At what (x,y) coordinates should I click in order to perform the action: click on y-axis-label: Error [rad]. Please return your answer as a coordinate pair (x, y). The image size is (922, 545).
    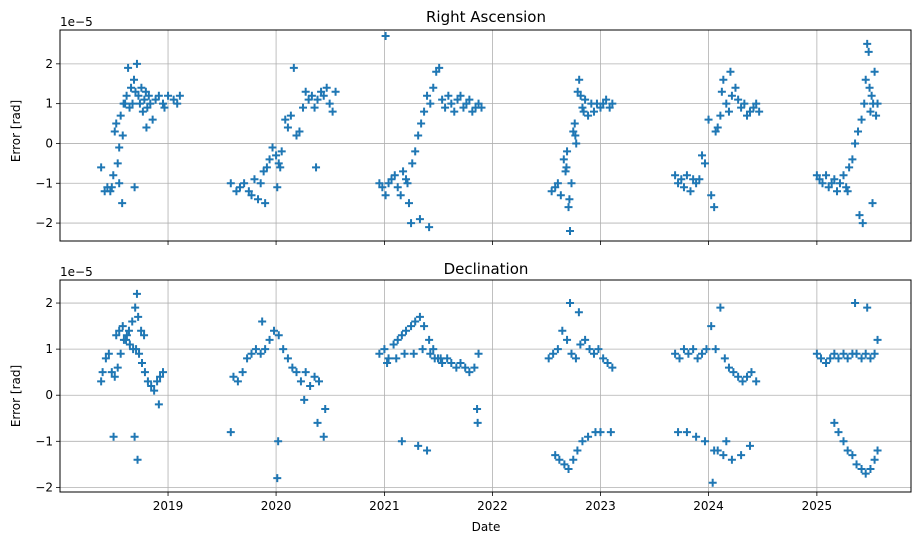
    Looking at the image, I should click on (16, 396).